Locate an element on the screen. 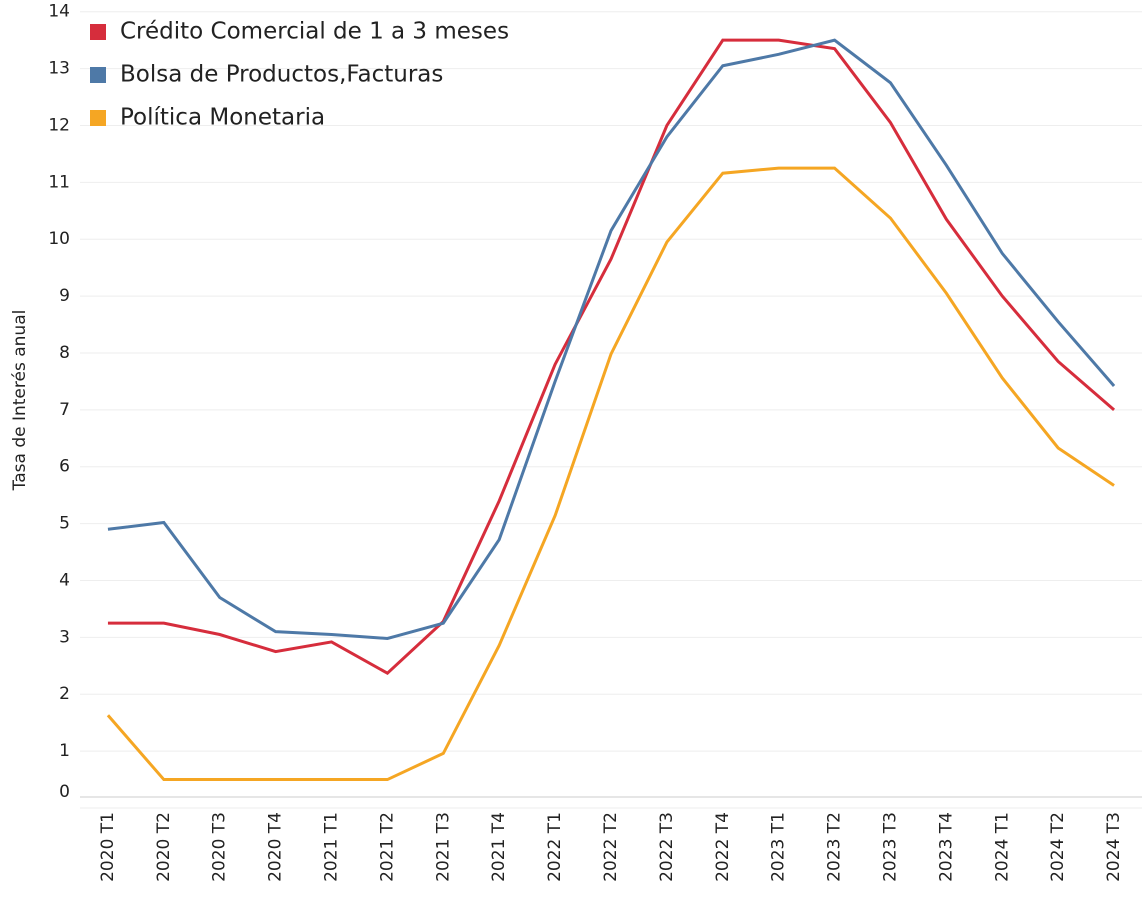 This screenshot has width=1142, height=907. x-tick-label: 2022 T4 is located at coordinates (723, 847).